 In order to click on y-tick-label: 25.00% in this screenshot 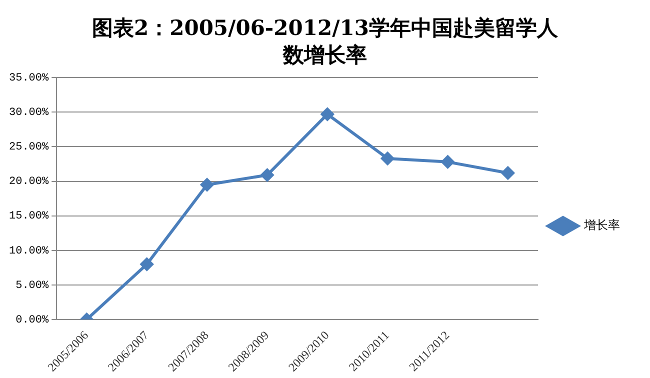, I will do `click(28, 148)`.